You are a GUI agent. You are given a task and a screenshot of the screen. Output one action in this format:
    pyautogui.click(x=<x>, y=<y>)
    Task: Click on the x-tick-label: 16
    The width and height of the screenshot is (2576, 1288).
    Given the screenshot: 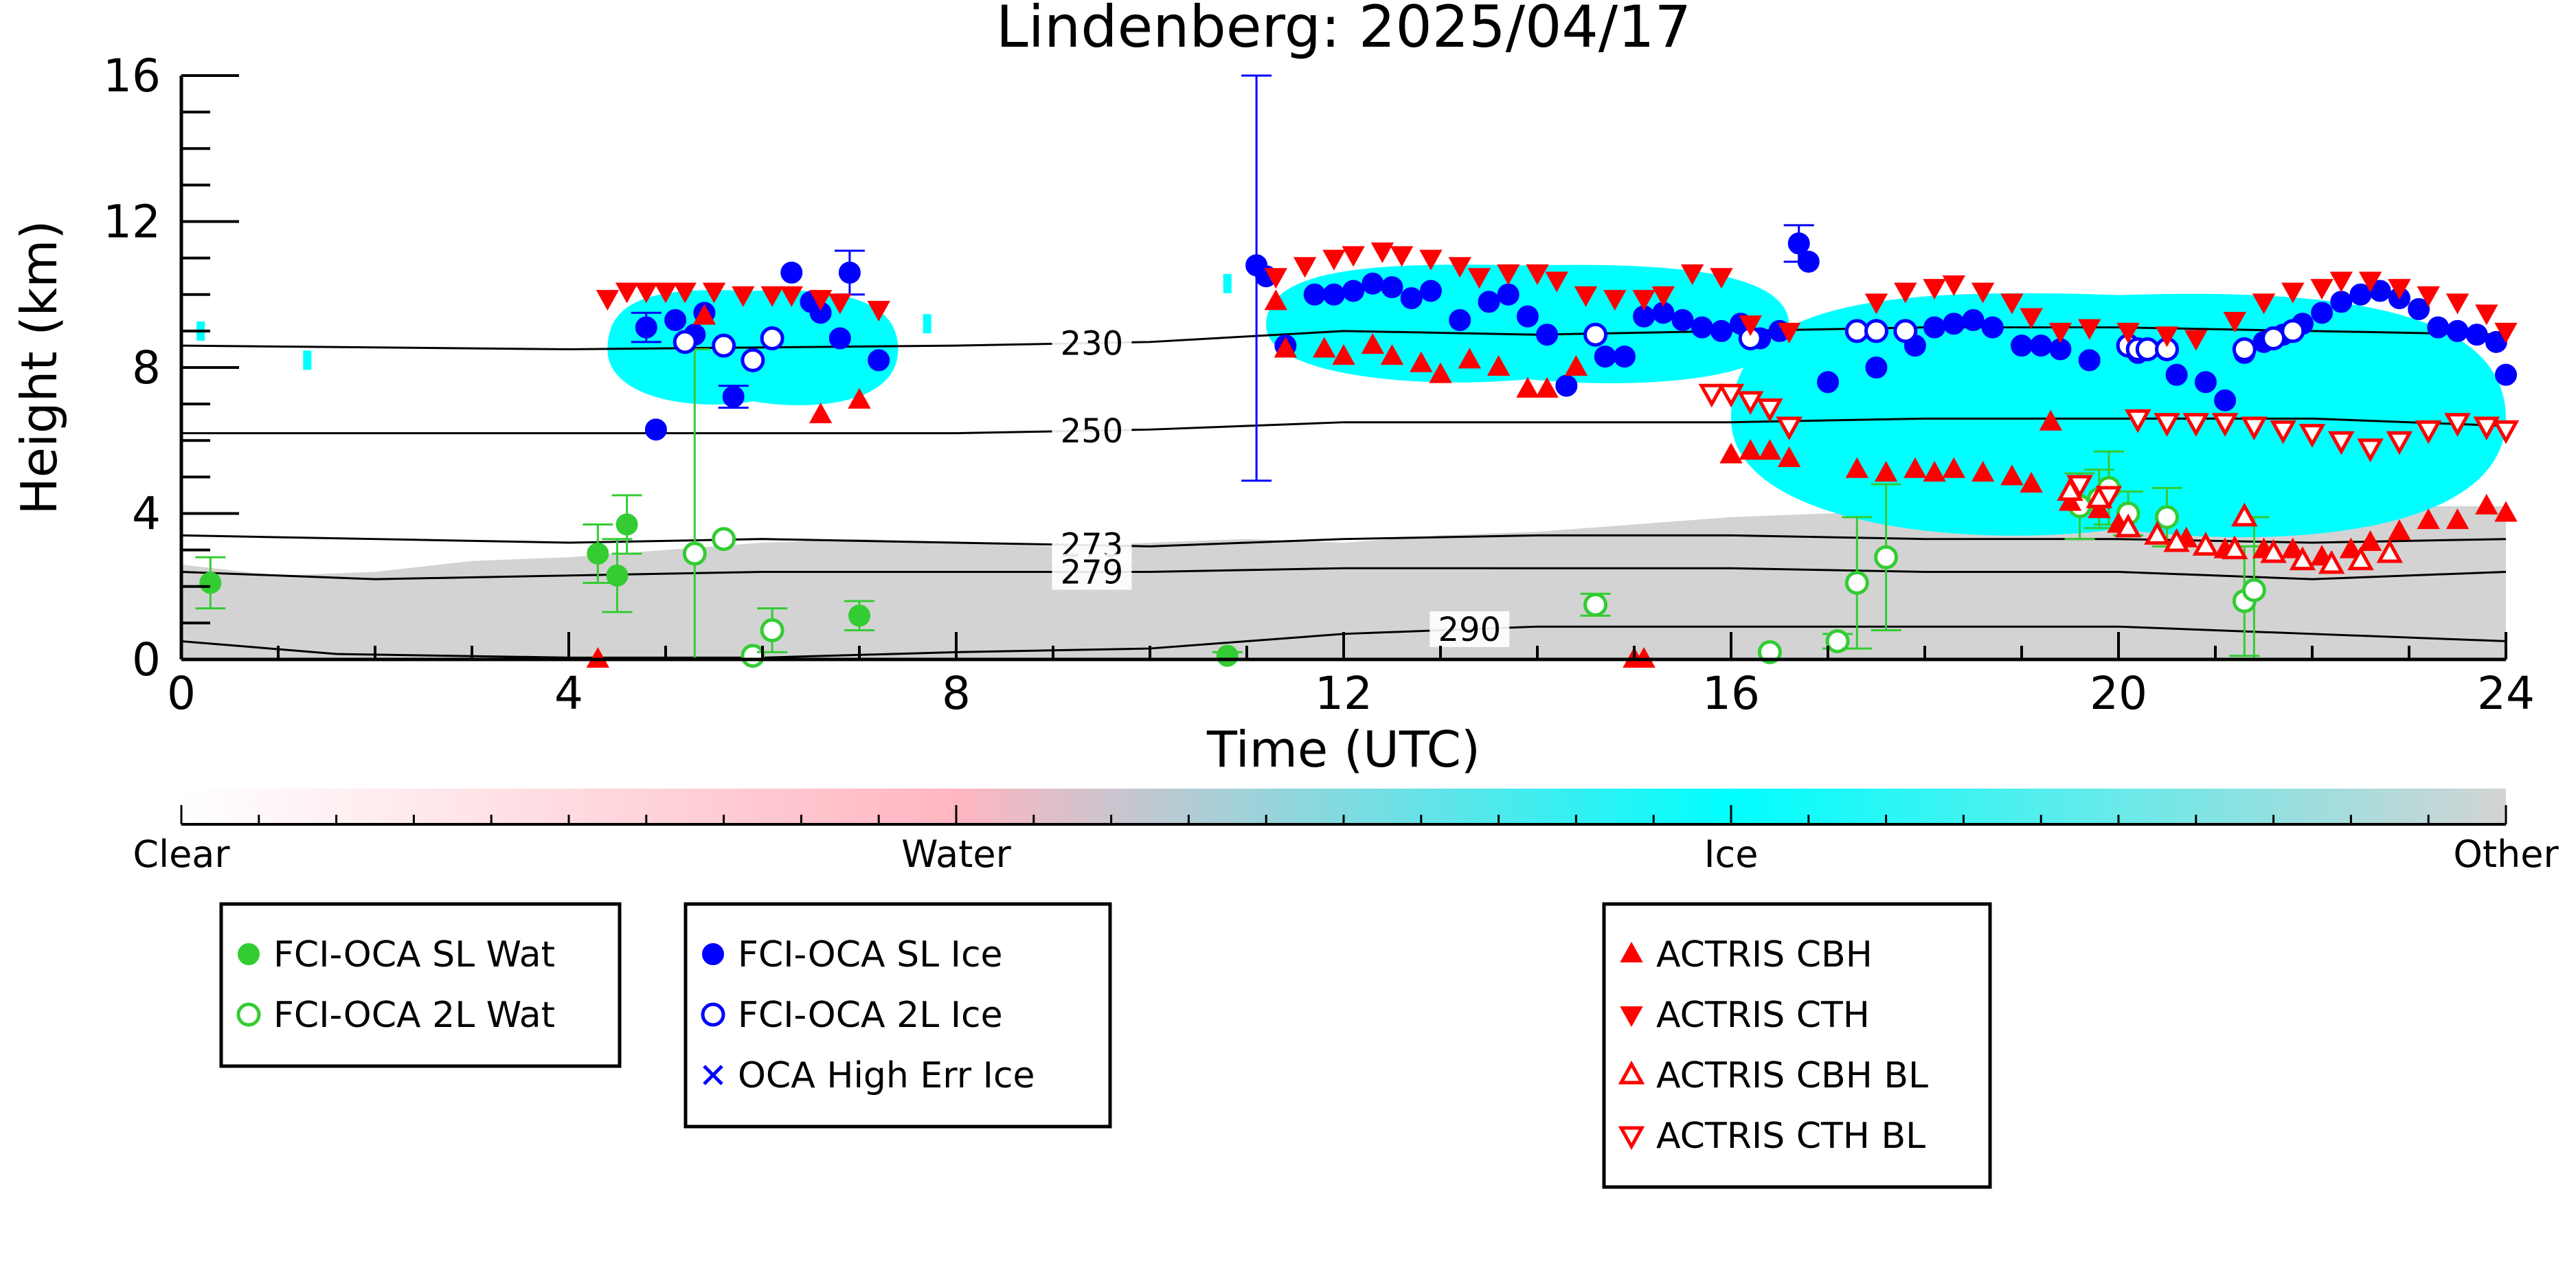 What is the action you would take?
    pyautogui.click(x=1731, y=693)
    